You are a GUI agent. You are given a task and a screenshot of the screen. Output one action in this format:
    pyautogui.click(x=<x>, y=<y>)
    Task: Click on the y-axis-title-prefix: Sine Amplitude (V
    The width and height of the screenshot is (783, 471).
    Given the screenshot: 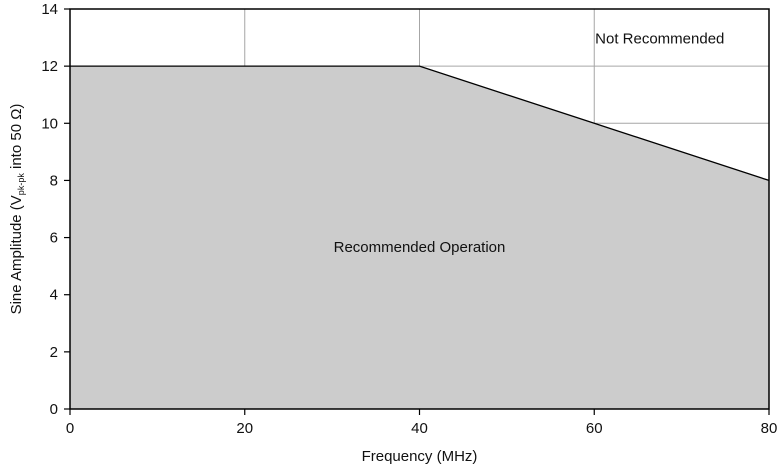 What is the action you would take?
    pyautogui.click(x=16, y=254)
    